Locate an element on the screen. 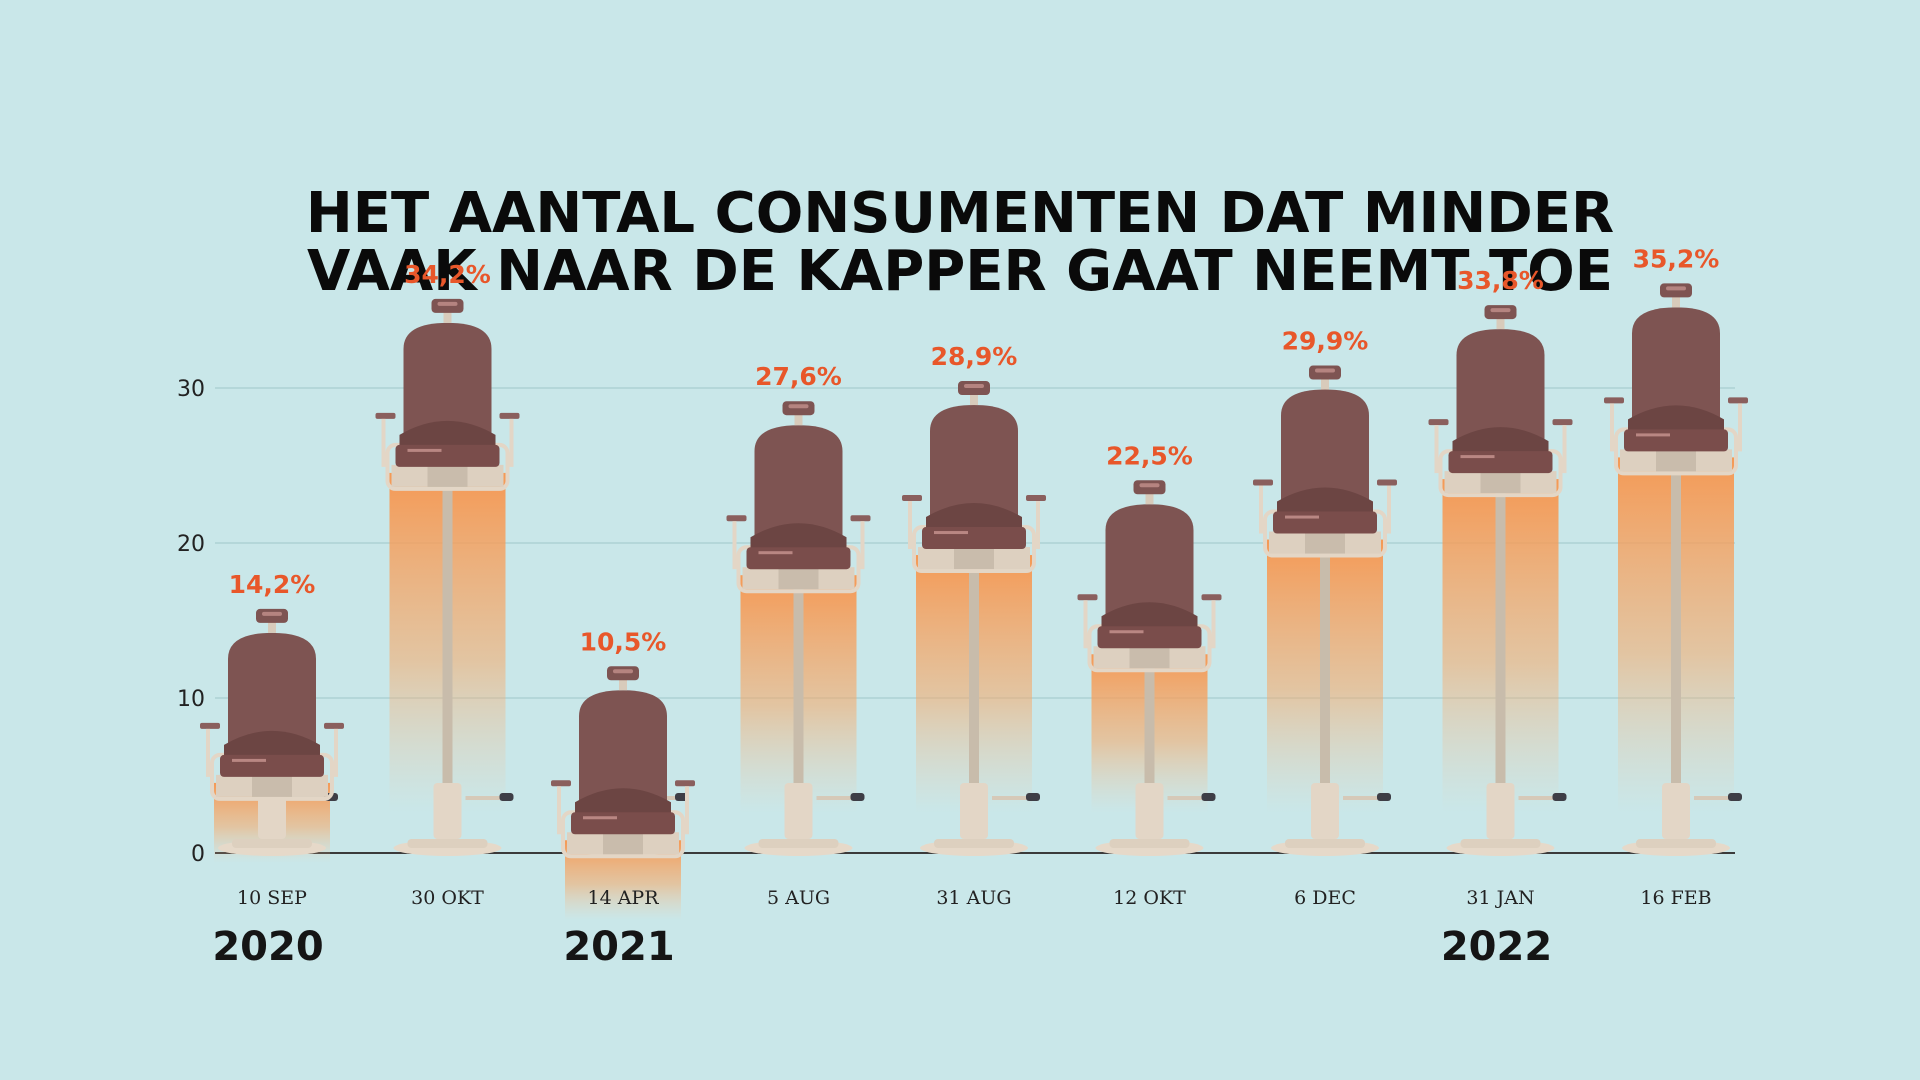 The width and height of the screenshot is (1920, 1080). chair-bar: 10,5% is located at coordinates (623, 774).